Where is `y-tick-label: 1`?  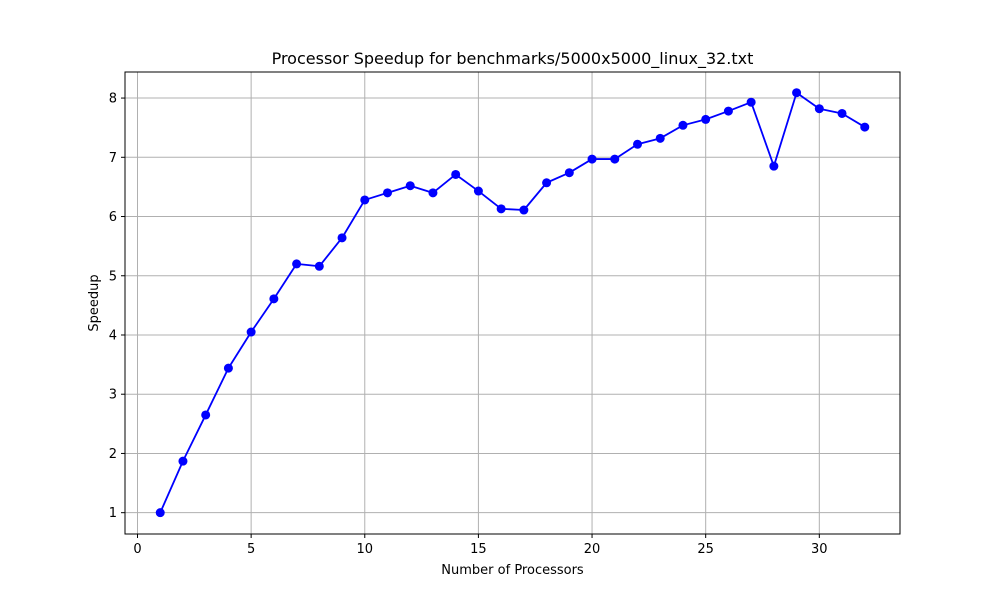 y-tick-label: 1 is located at coordinates (113, 513).